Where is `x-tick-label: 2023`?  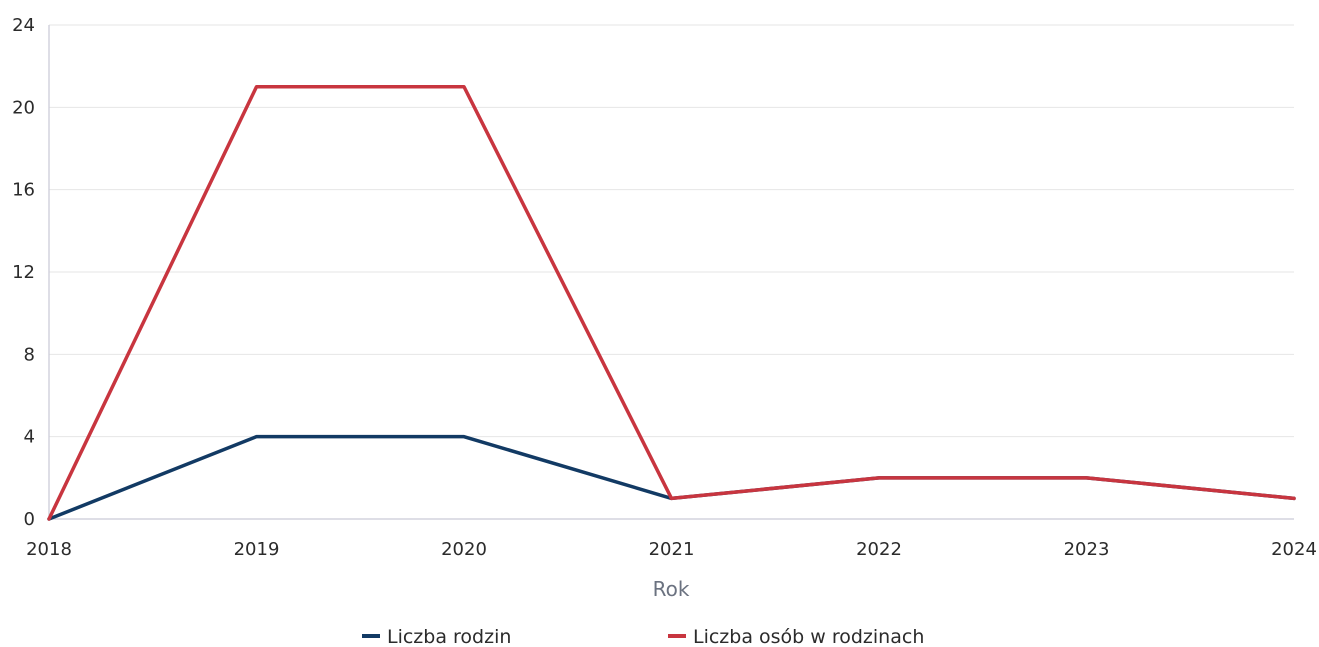 x-tick-label: 2023 is located at coordinates (1087, 549).